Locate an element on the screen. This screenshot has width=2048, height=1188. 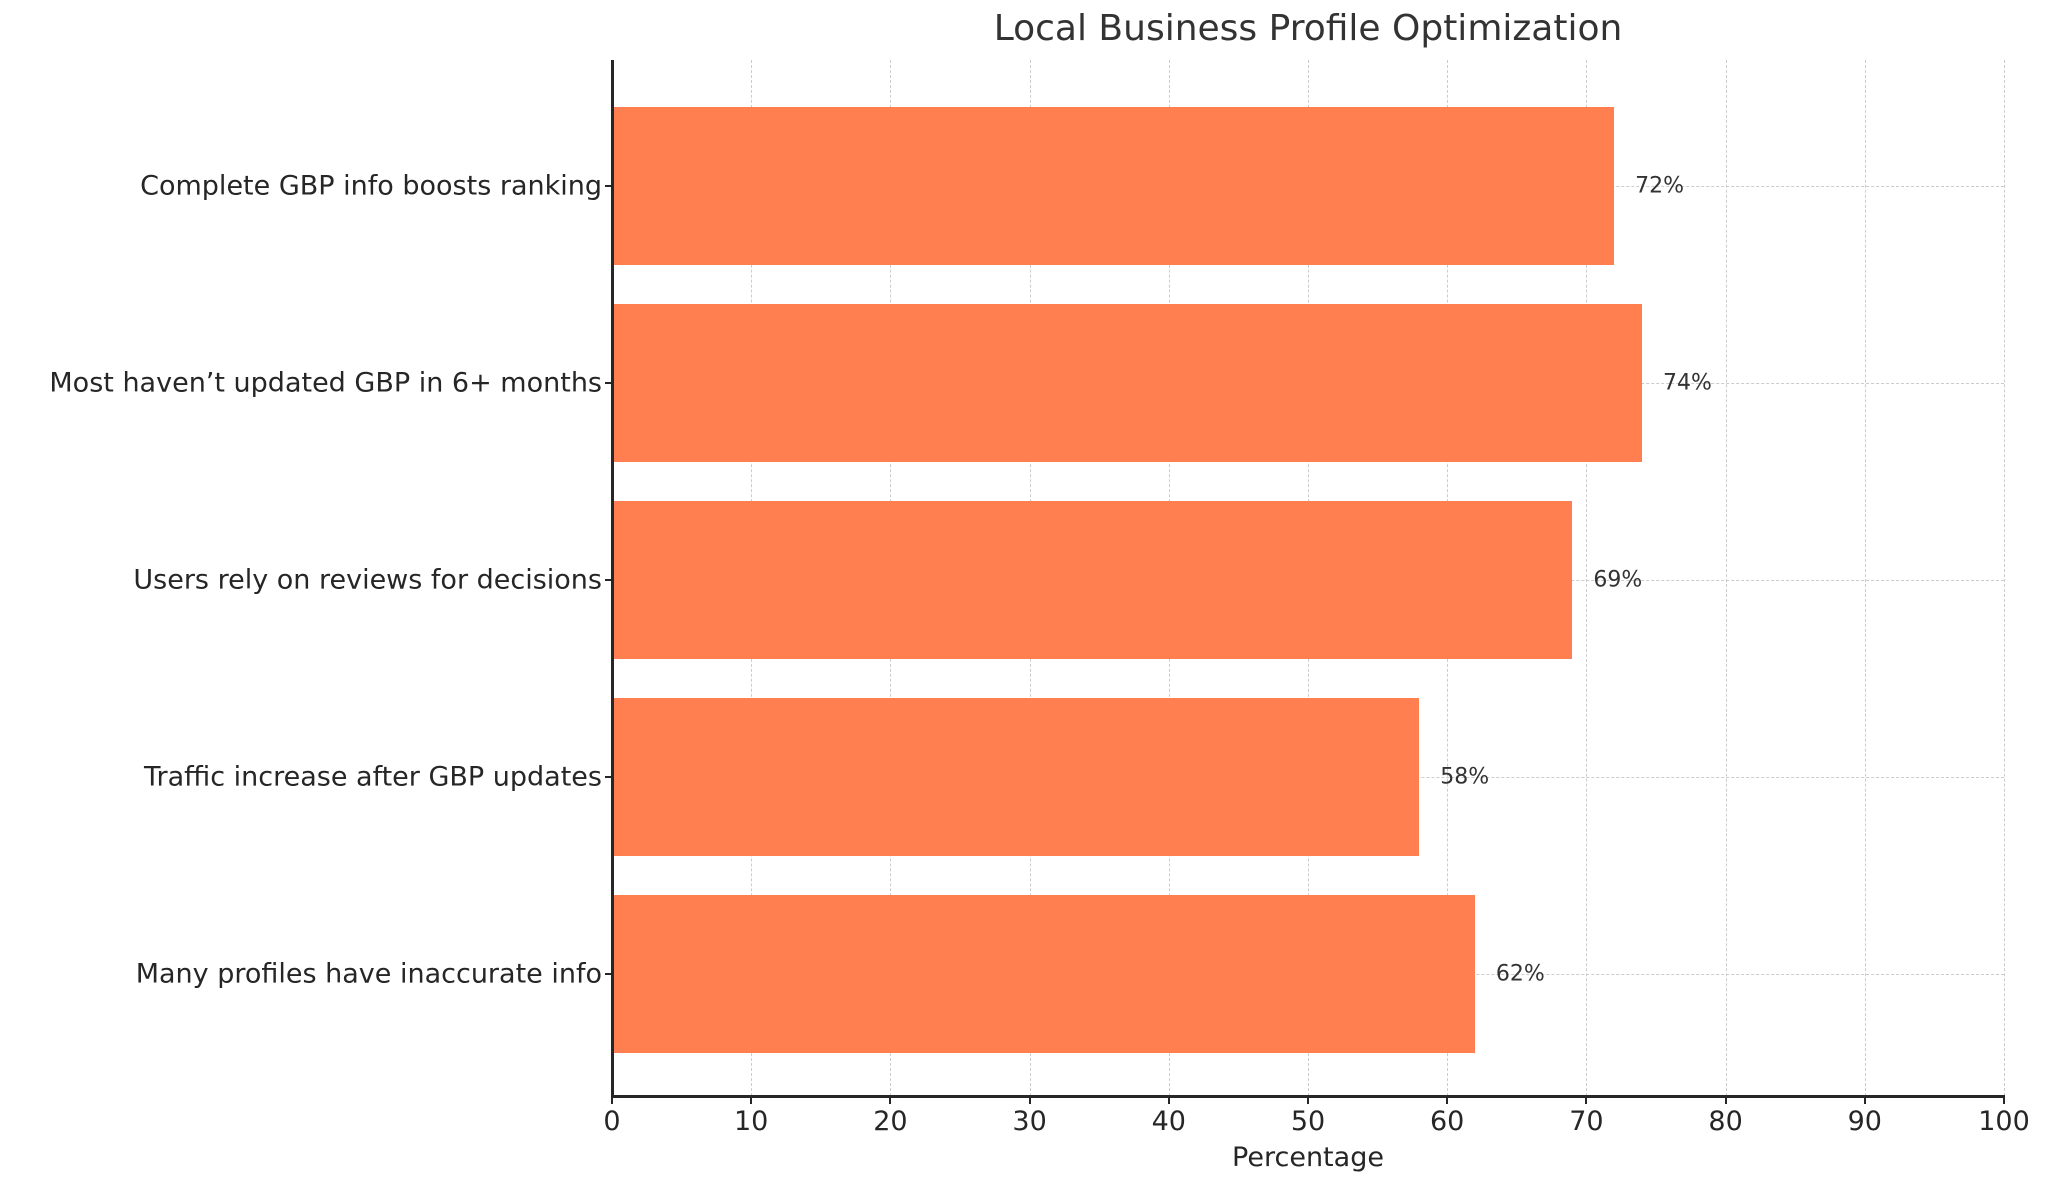
x-tick-label: 100 is located at coordinates (2004, 1121).